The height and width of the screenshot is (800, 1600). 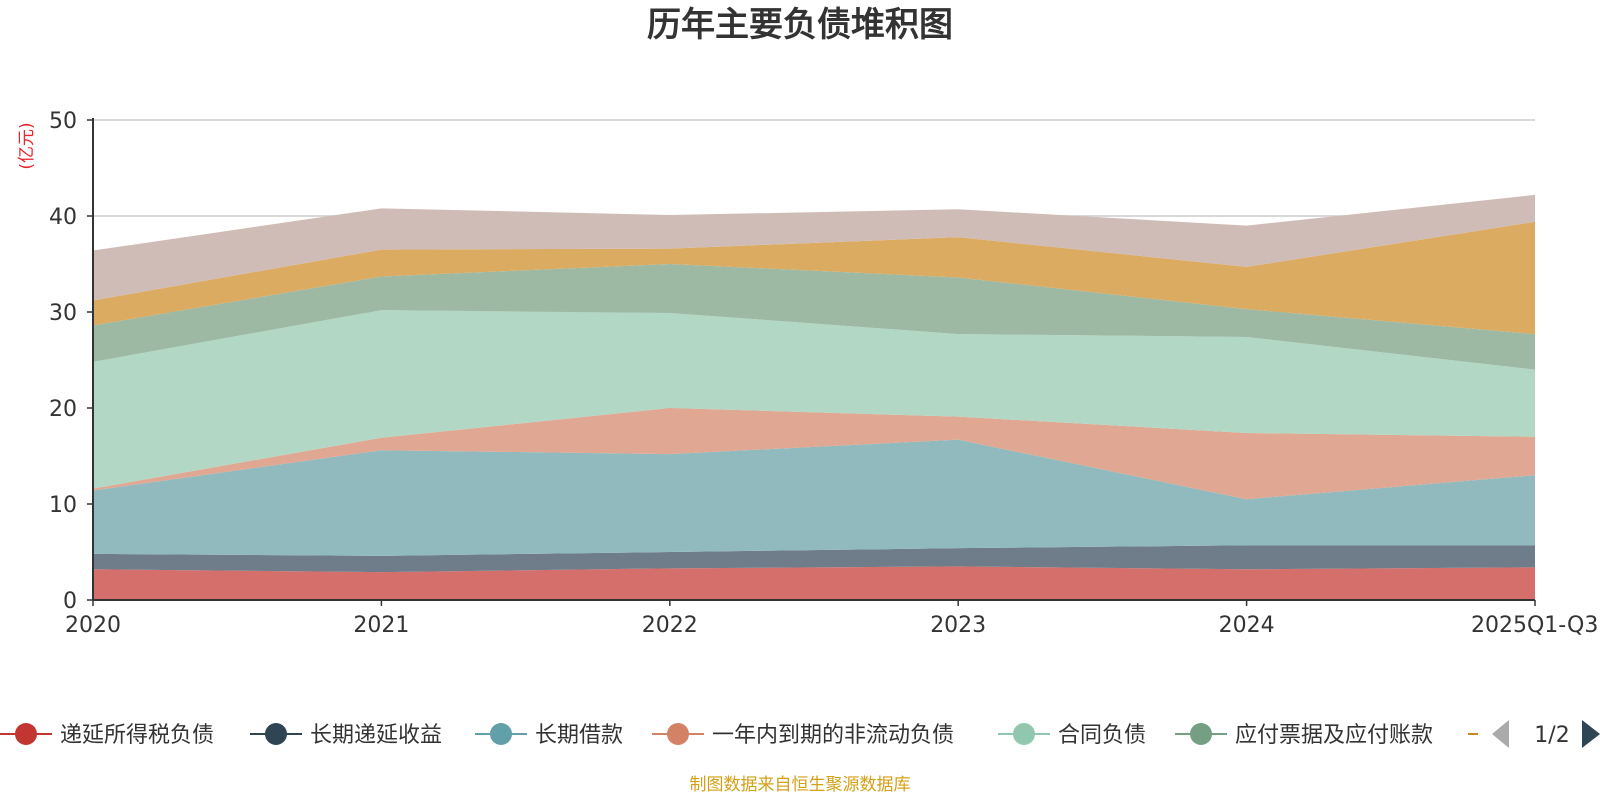 I want to click on source-note: 制图数据来自恒生聚源数据库, so click(x=800, y=785).